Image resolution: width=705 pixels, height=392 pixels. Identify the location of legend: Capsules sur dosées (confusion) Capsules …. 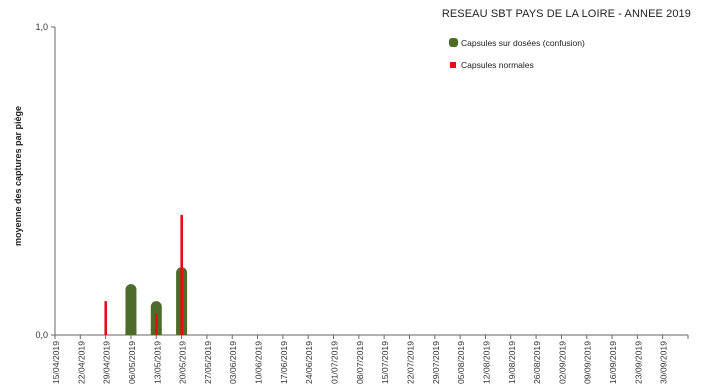
(517, 54).